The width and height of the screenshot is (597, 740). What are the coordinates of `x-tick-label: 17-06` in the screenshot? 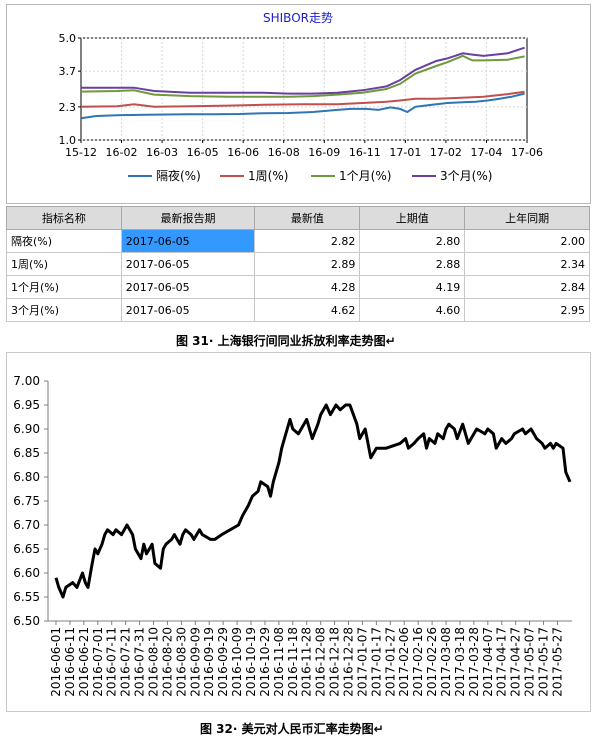 It's located at (527, 152).